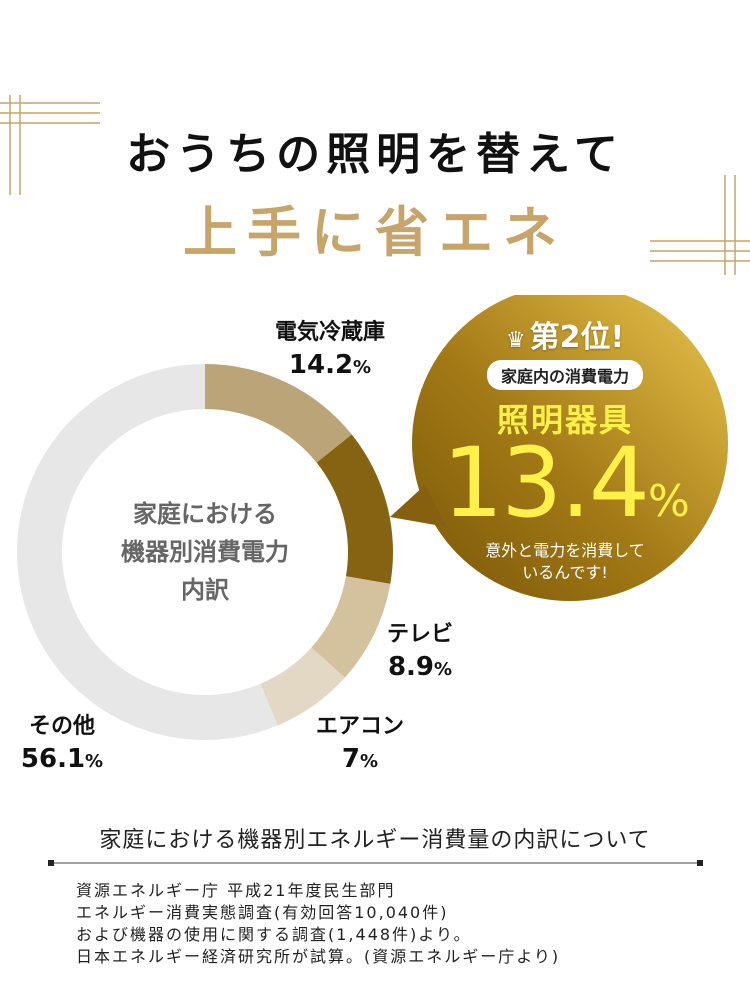  I want to click on label-tv: テレビ 8.9%, so click(420, 653).